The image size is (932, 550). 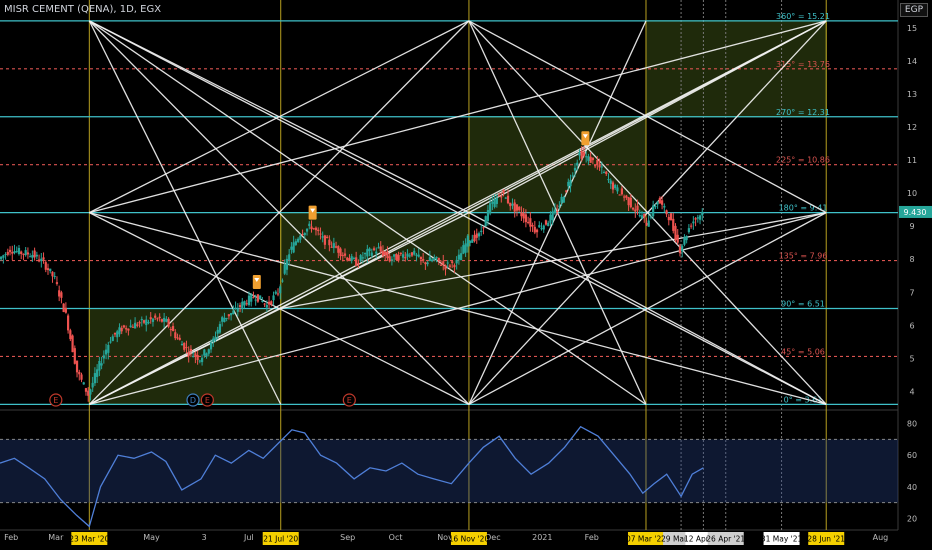 What do you see at coordinates (280, 539) in the screenshot?
I see `date-marker-label: 21 Jul '20` at bounding box center [280, 539].